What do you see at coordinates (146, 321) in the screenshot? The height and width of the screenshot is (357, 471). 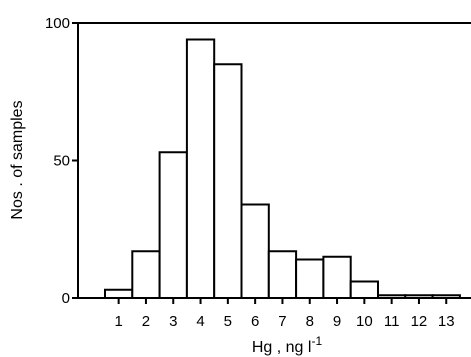 I see `x-tick-label: 2` at bounding box center [146, 321].